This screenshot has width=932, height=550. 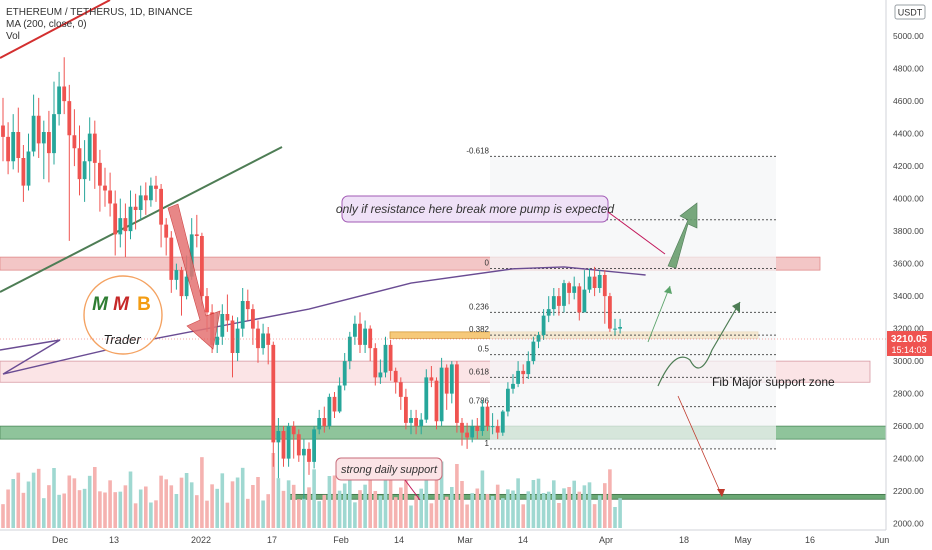 I want to click on logo-letter-2: M, so click(x=121, y=304).